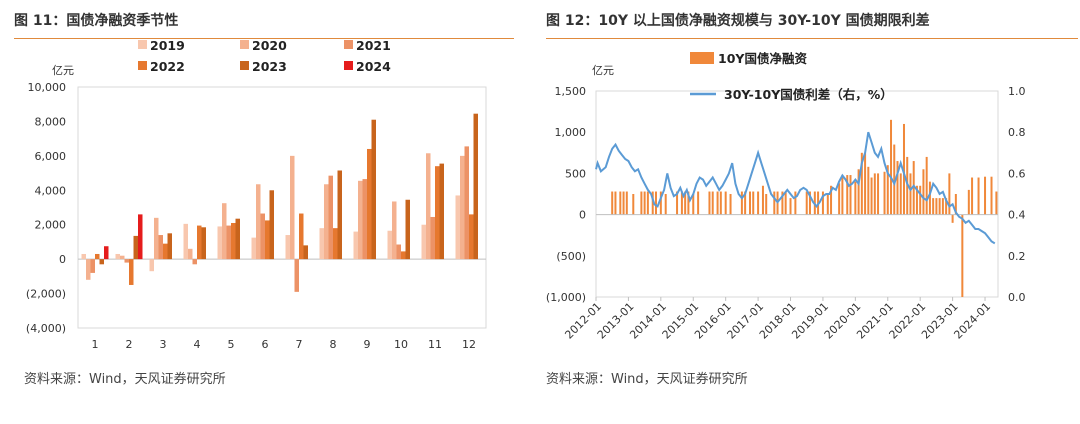 This screenshot has width=1080, height=424. What do you see at coordinates (167, 66) in the screenshot?
I see `legend-label-2022: 2022` at bounding box center [167, 66].